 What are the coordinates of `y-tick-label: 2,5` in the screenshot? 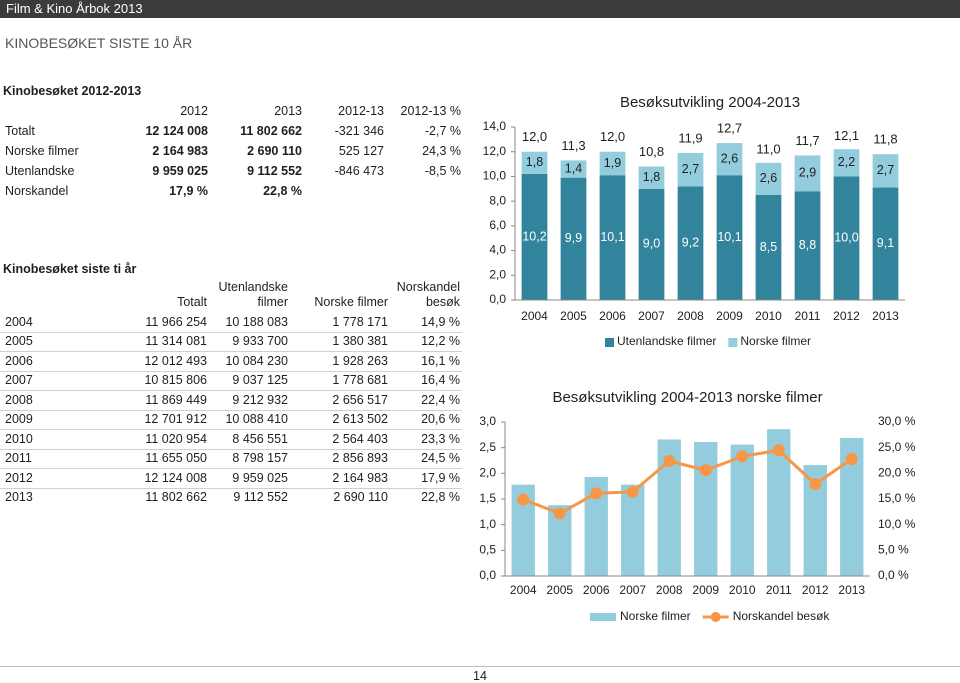 It's located at (487, 447).